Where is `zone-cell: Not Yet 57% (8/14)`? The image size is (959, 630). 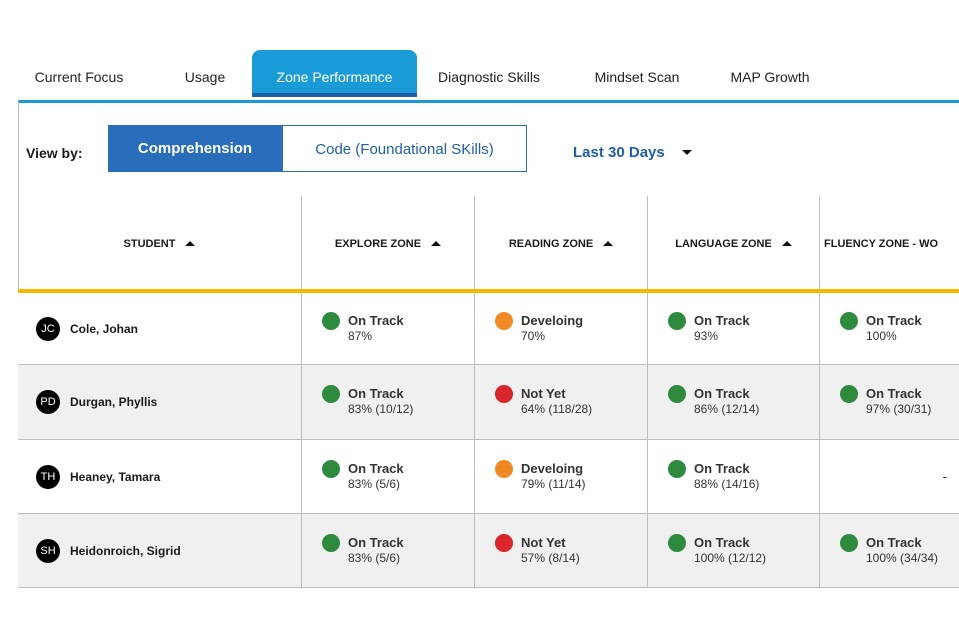
zone-cell: Not Yet 57% (8/14) is located at coordinates (561, 551).